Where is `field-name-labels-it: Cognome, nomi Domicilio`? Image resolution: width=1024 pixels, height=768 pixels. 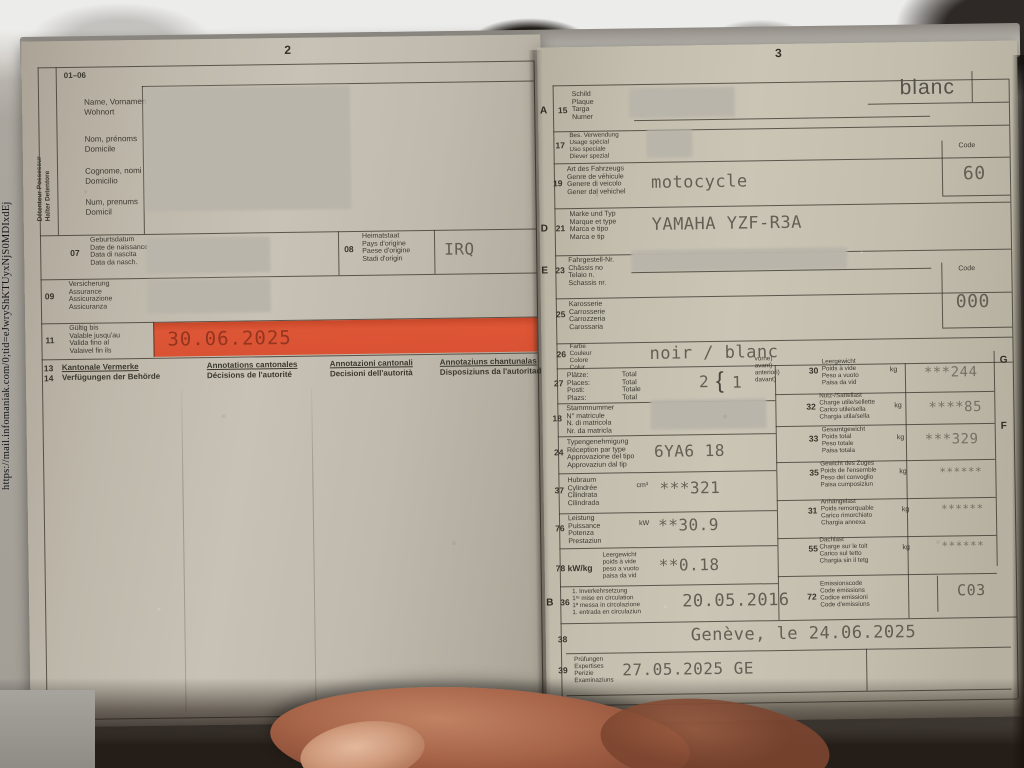 field-name-labels-it: Cognome, nomi Domicilio is located at coordinates (113, 175).